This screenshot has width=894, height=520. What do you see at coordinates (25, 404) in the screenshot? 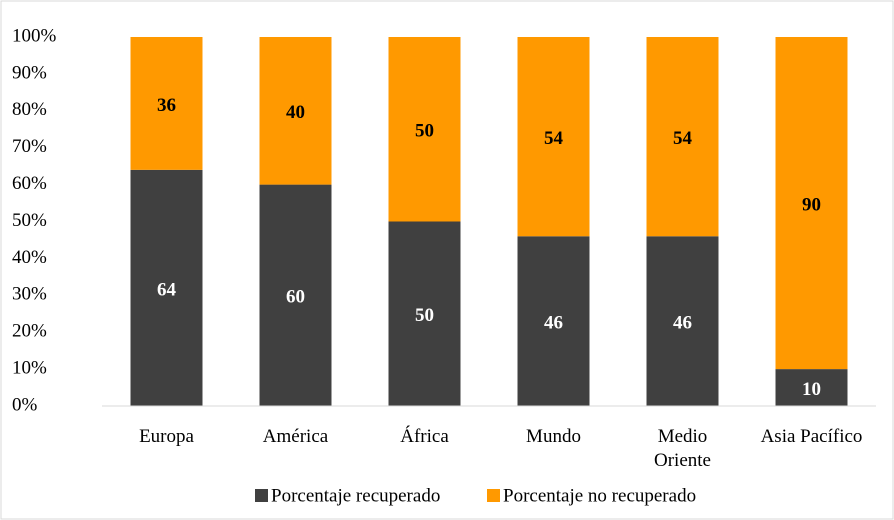
I see `y-tick-label: 0%` at bounding box center [25, 404].